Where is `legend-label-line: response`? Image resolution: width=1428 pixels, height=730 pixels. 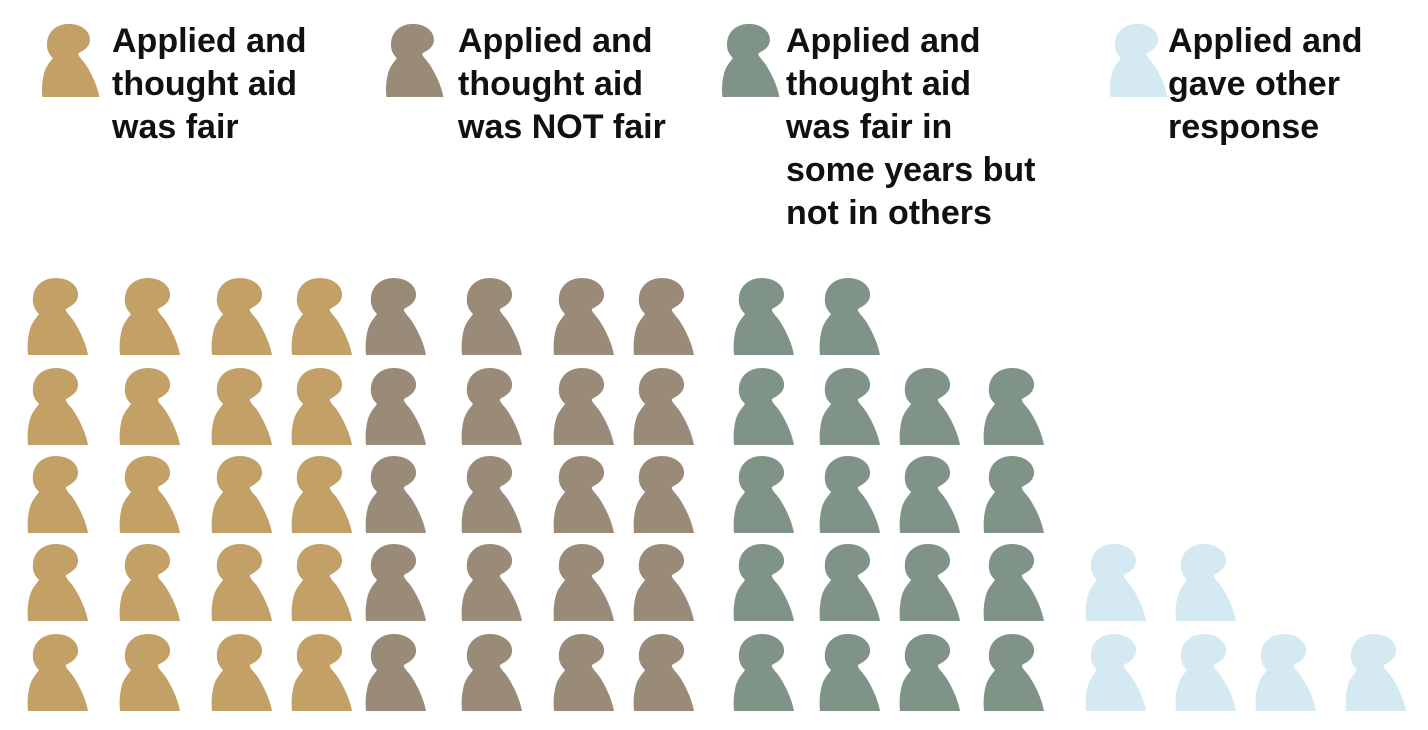
legend-label-line: response is located at coordinates (1243, 127).